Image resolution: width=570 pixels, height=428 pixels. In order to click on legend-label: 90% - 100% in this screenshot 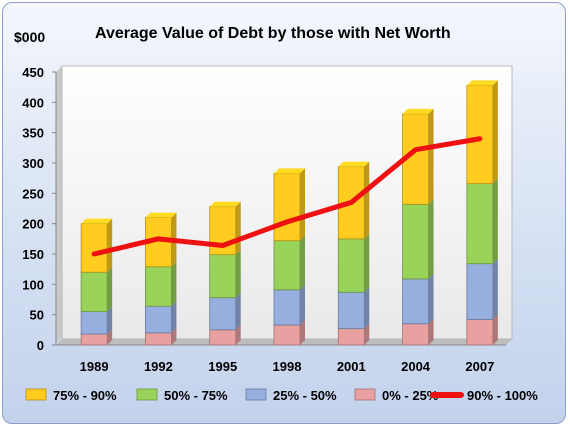, I will do `click(502, 395)`.